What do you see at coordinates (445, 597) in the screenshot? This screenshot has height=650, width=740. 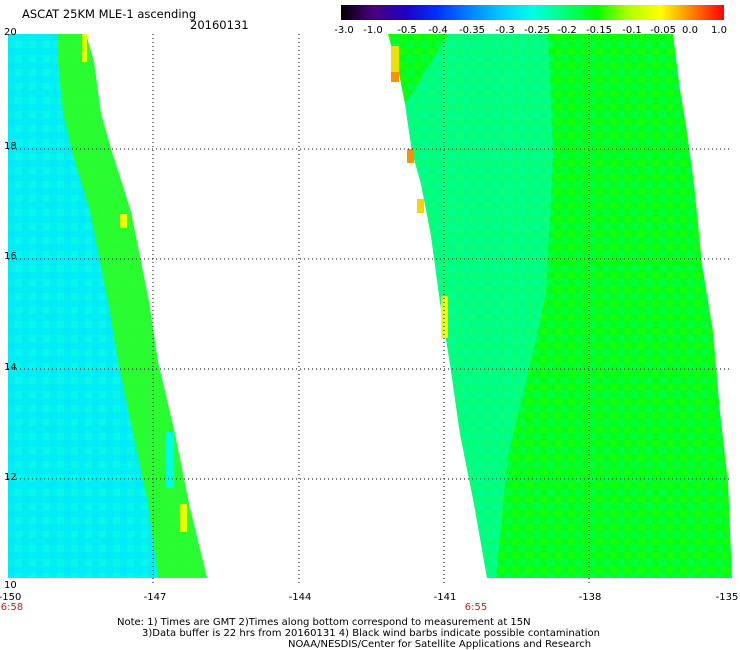 I see `lon-label: -141` at bounding box center [445, 597].